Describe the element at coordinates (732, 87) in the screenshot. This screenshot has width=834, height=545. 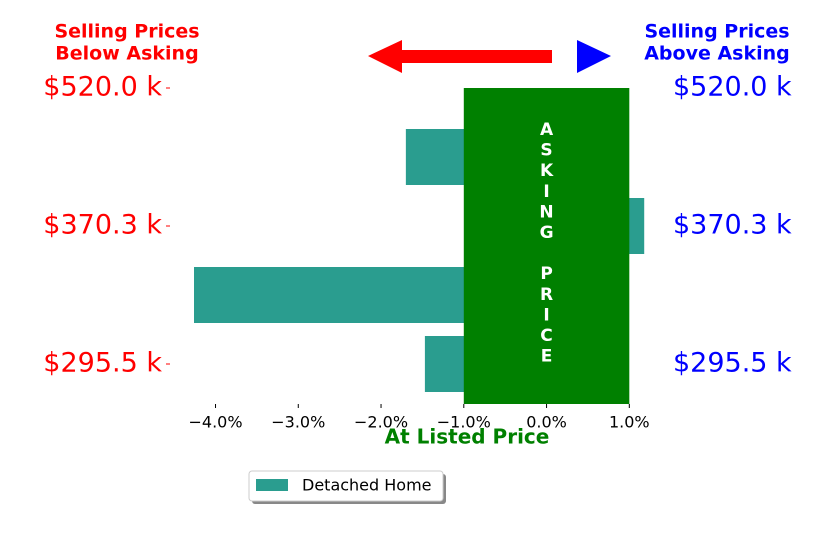
I see `y2-tick-label: $520.0 k` at that location.